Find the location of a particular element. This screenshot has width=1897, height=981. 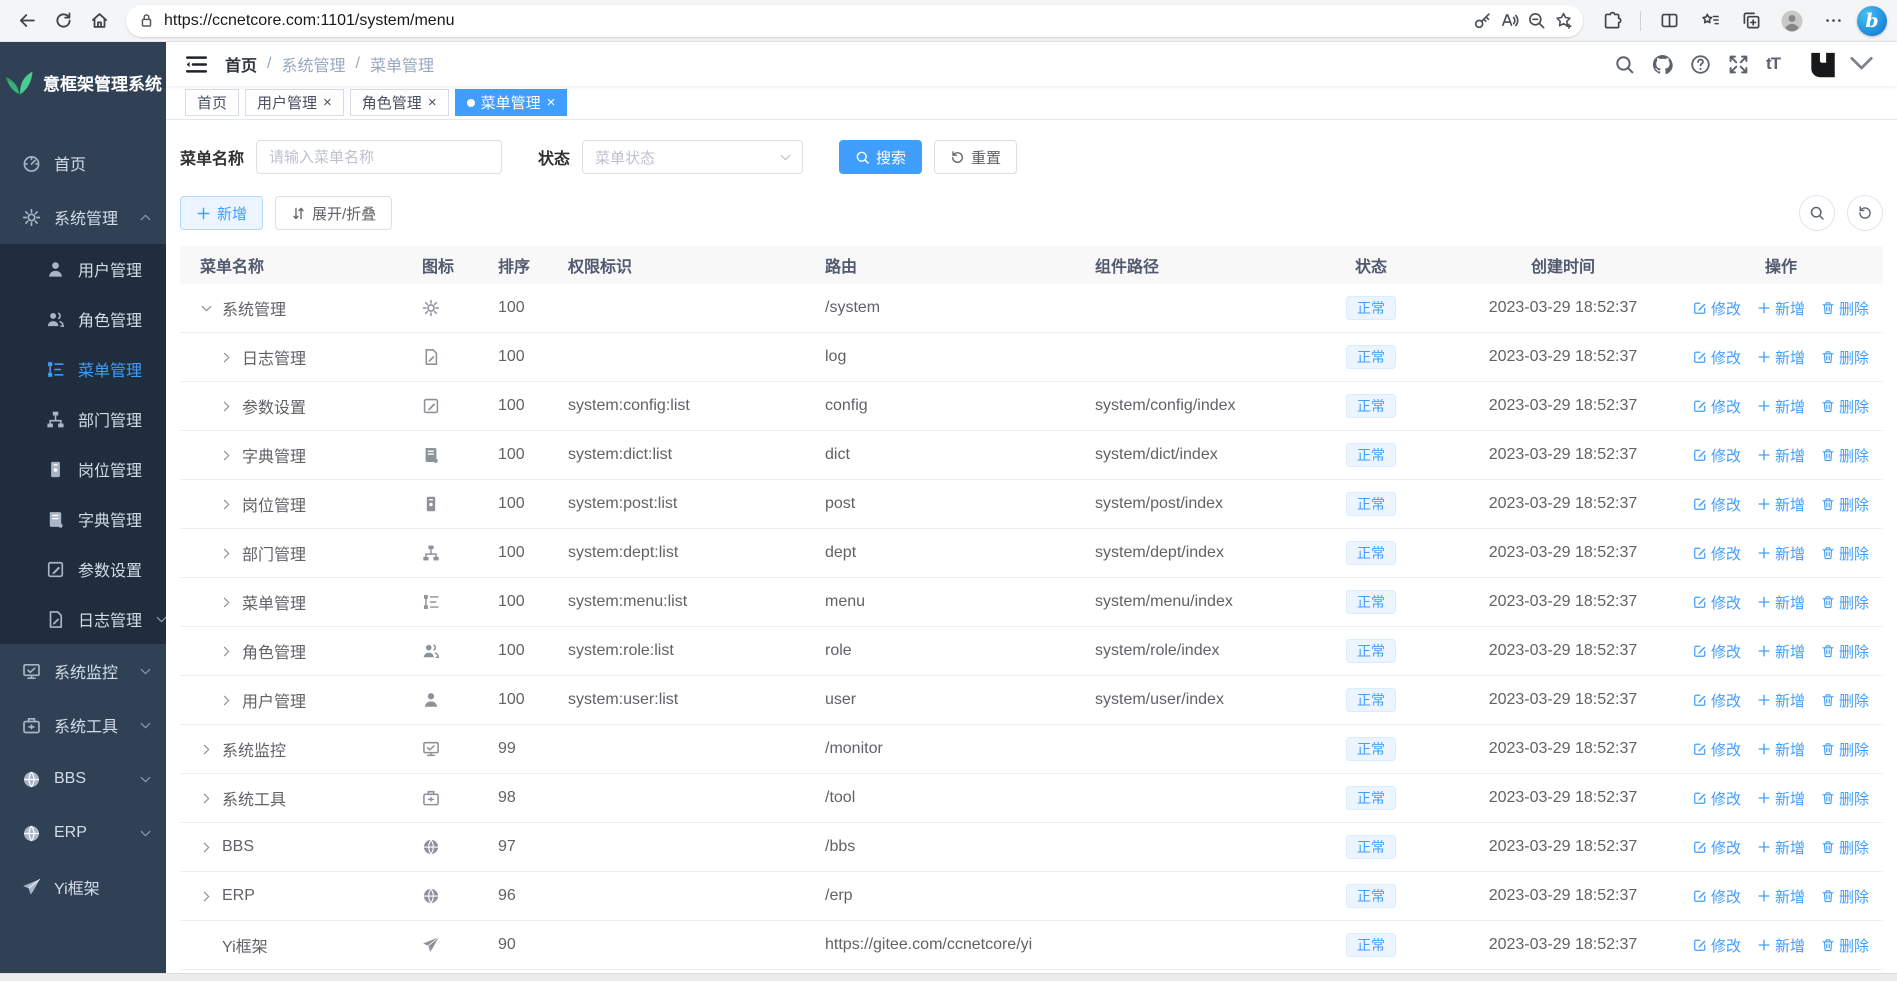

sidebar-item-user: 用户管理 is located at coordinates (83, 269).